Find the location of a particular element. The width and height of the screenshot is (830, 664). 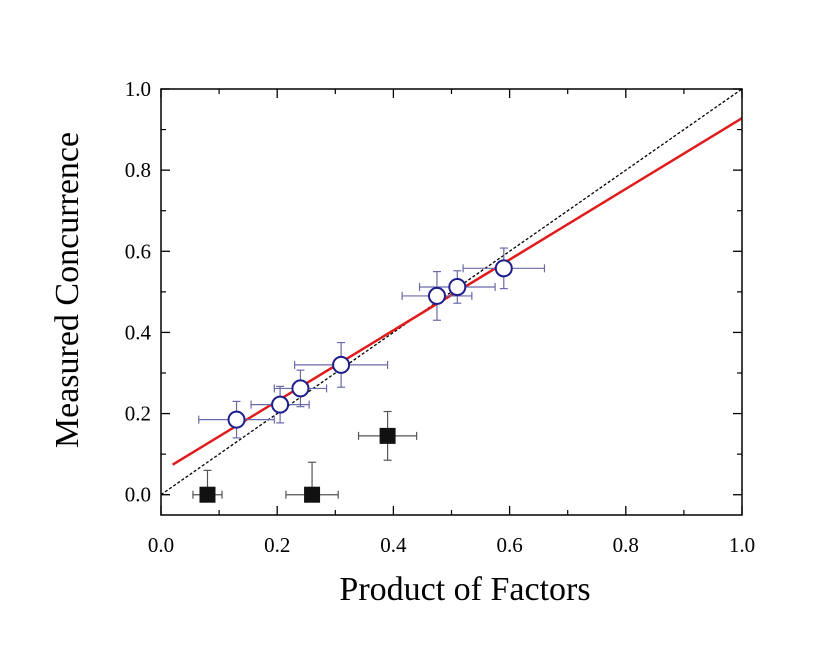

y-tick-label: 0.2 is located at coordinates (138, 414).